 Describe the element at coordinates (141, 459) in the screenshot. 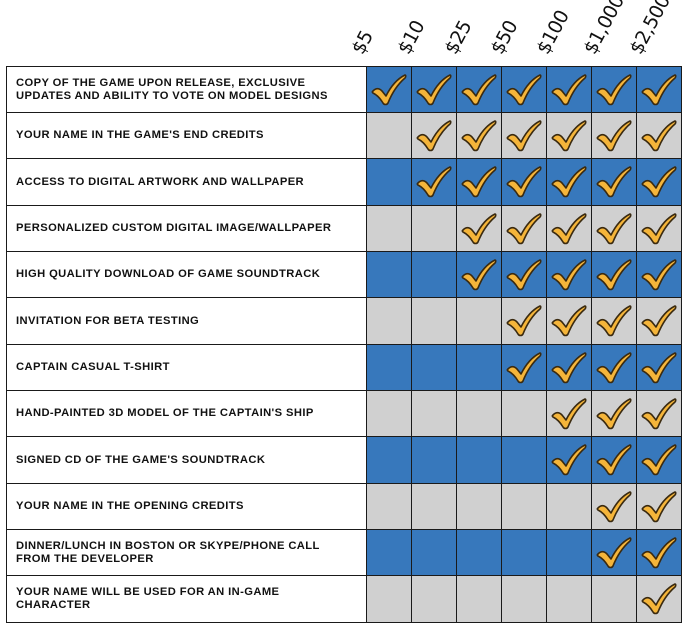

I see `reward-label-line: SIGNED CD OF THE GAME'S SOUNDTRACK` at that location.